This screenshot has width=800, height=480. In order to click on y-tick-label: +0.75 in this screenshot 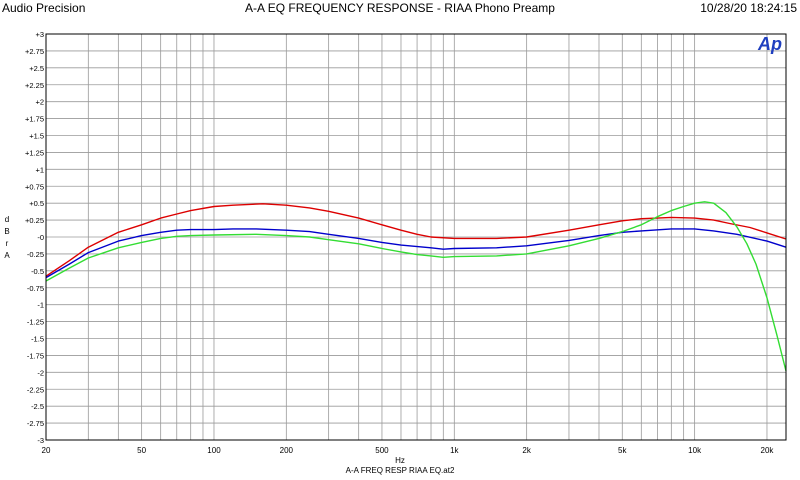, I will do `click(34, 186)`.